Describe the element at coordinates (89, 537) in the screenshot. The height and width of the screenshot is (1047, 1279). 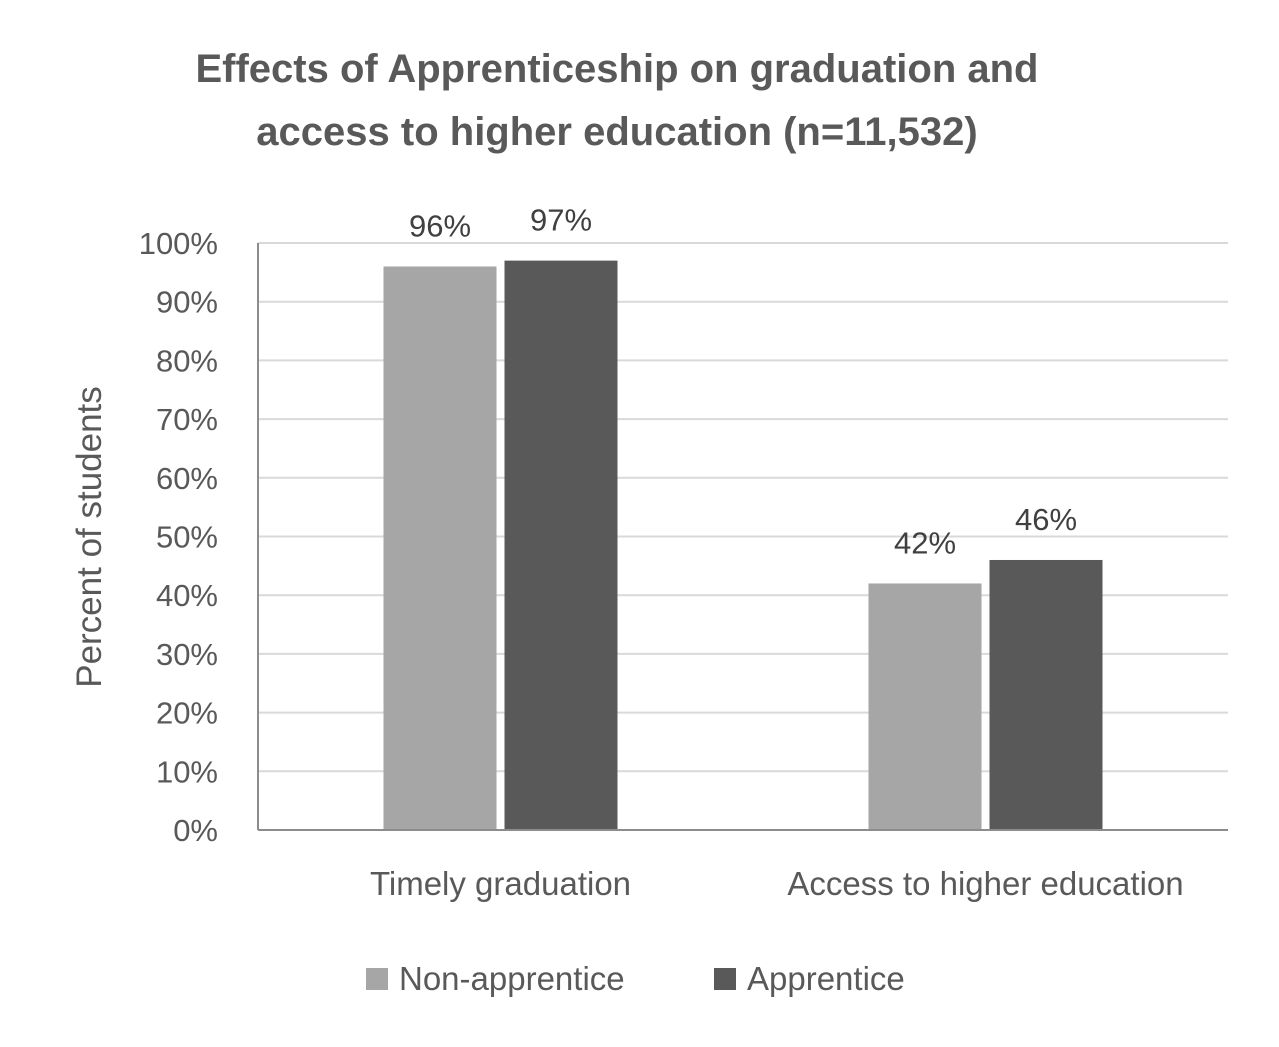
I see `y-axis-title: Percent of students` at that location.